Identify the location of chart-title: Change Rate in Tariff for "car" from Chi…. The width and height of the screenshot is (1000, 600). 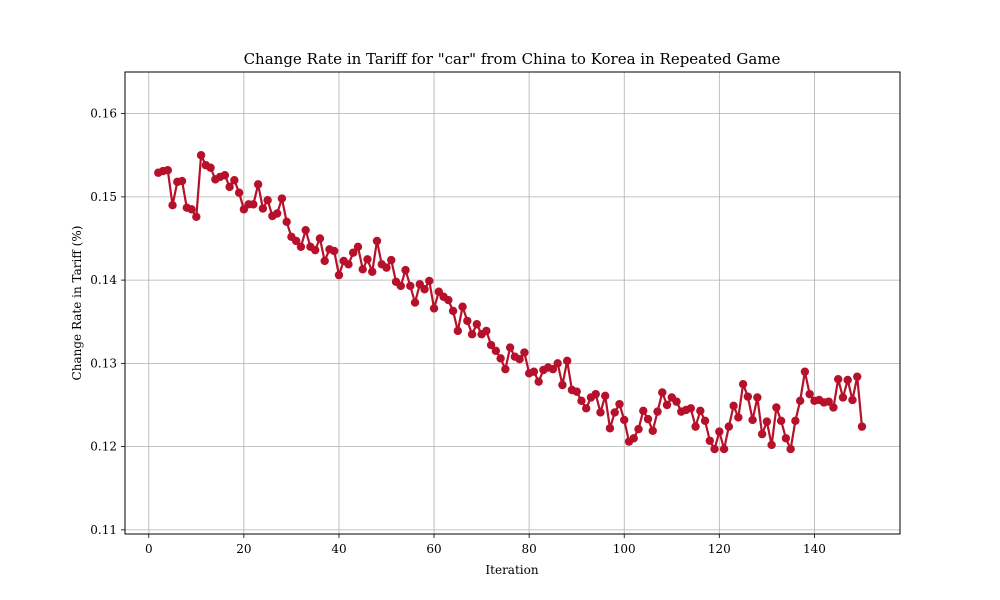
(512, 59).